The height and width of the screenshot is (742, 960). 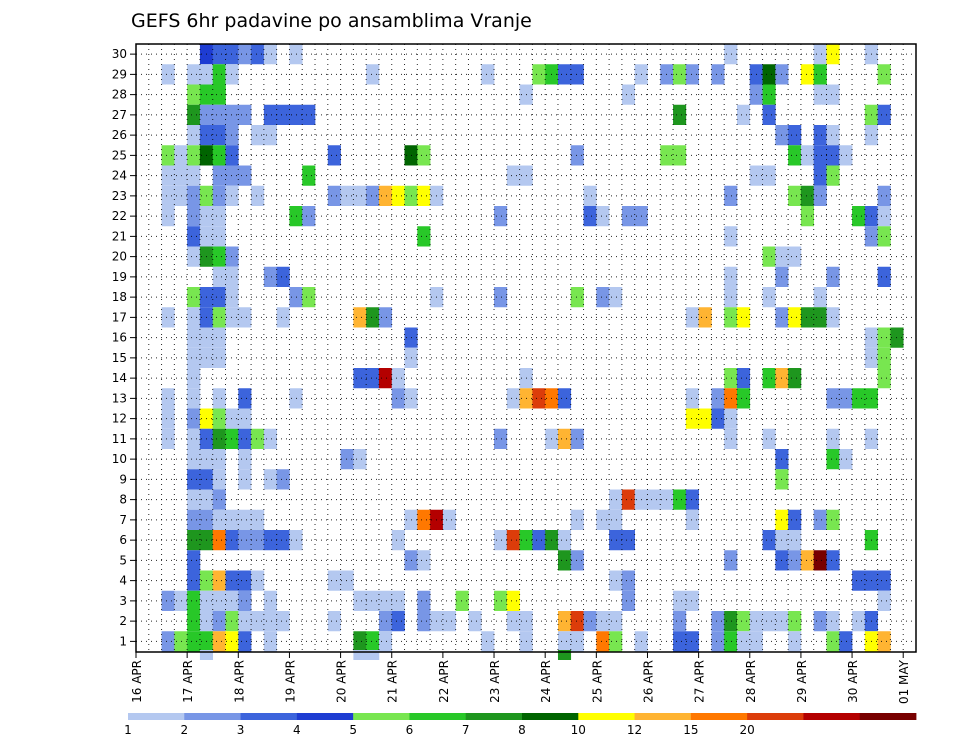 What do you see at coordinates (410, 730) in the screenshot?
I see `colorbar-label: 6` at bounding box center [410, 730].